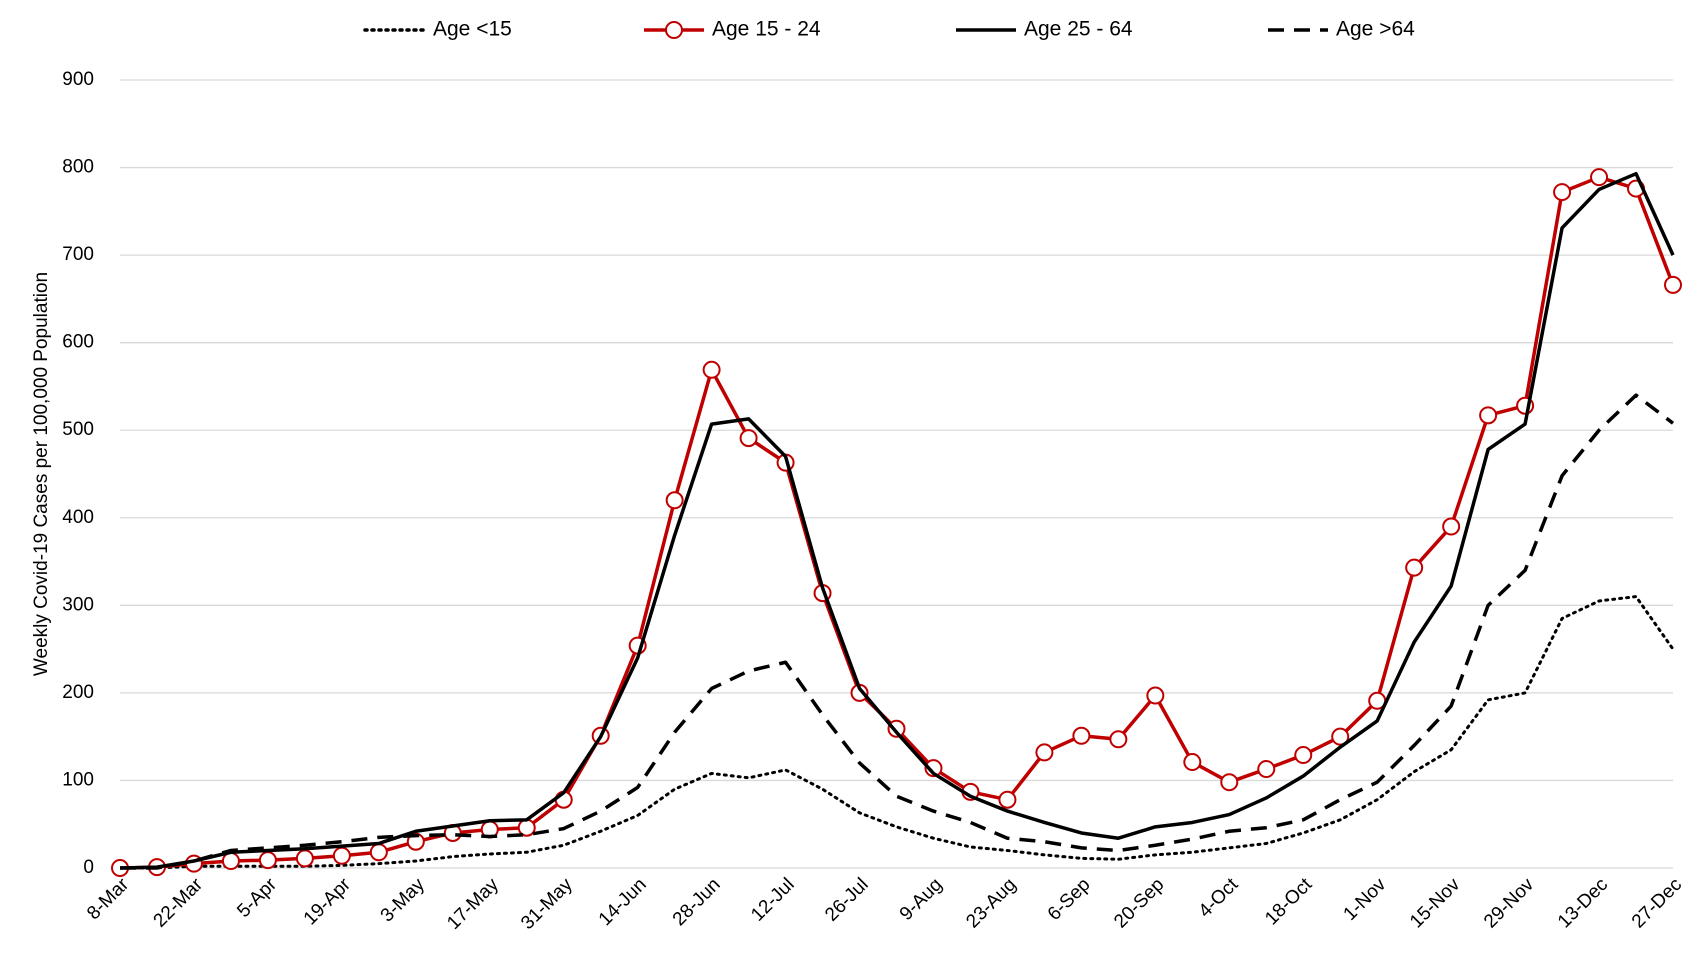 Image resolution: width=1706 pixels, height=963 pixels. I want to click on x-tick-label: 3-May, so click(403, 900).